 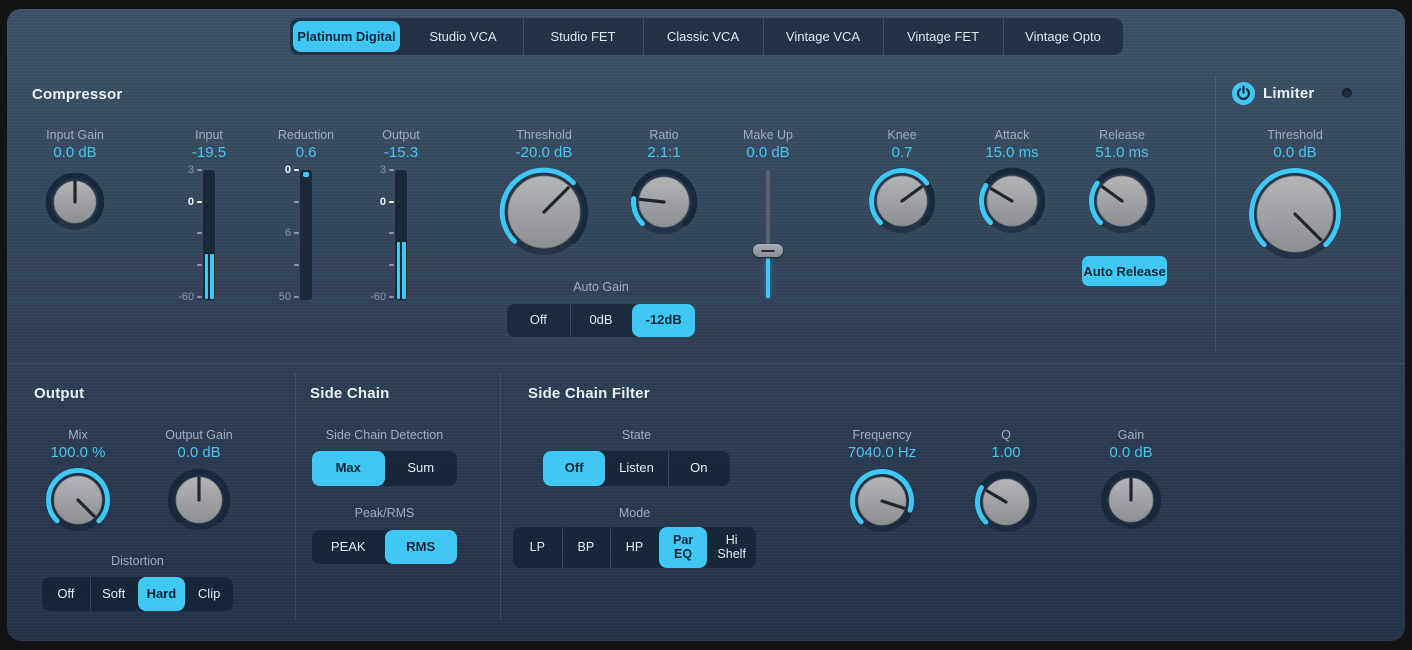 What do you see at coordinates (295, 497) in the screenshot?
I see `output-sidechain-divider` at bounding box center [295, 497].